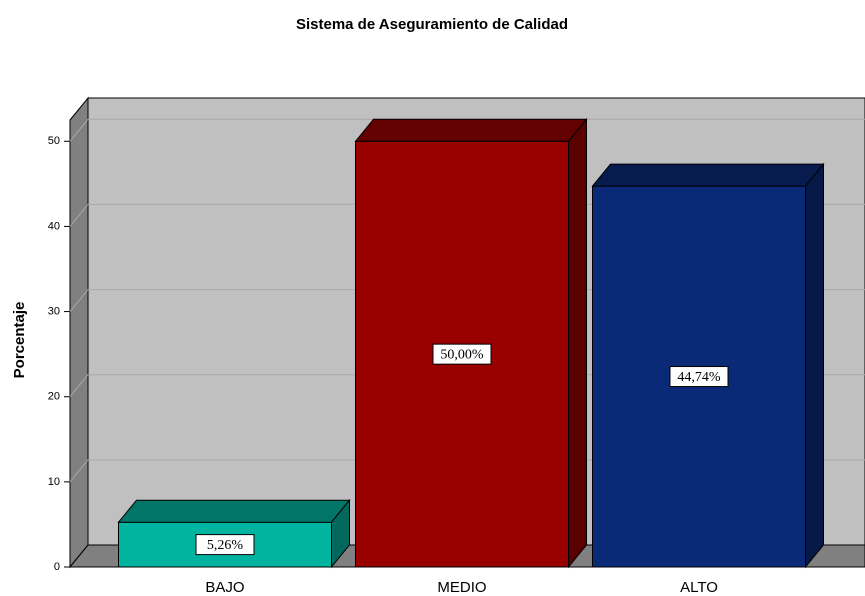  I want to click on y-tick-label: 30, so click(54, 311).